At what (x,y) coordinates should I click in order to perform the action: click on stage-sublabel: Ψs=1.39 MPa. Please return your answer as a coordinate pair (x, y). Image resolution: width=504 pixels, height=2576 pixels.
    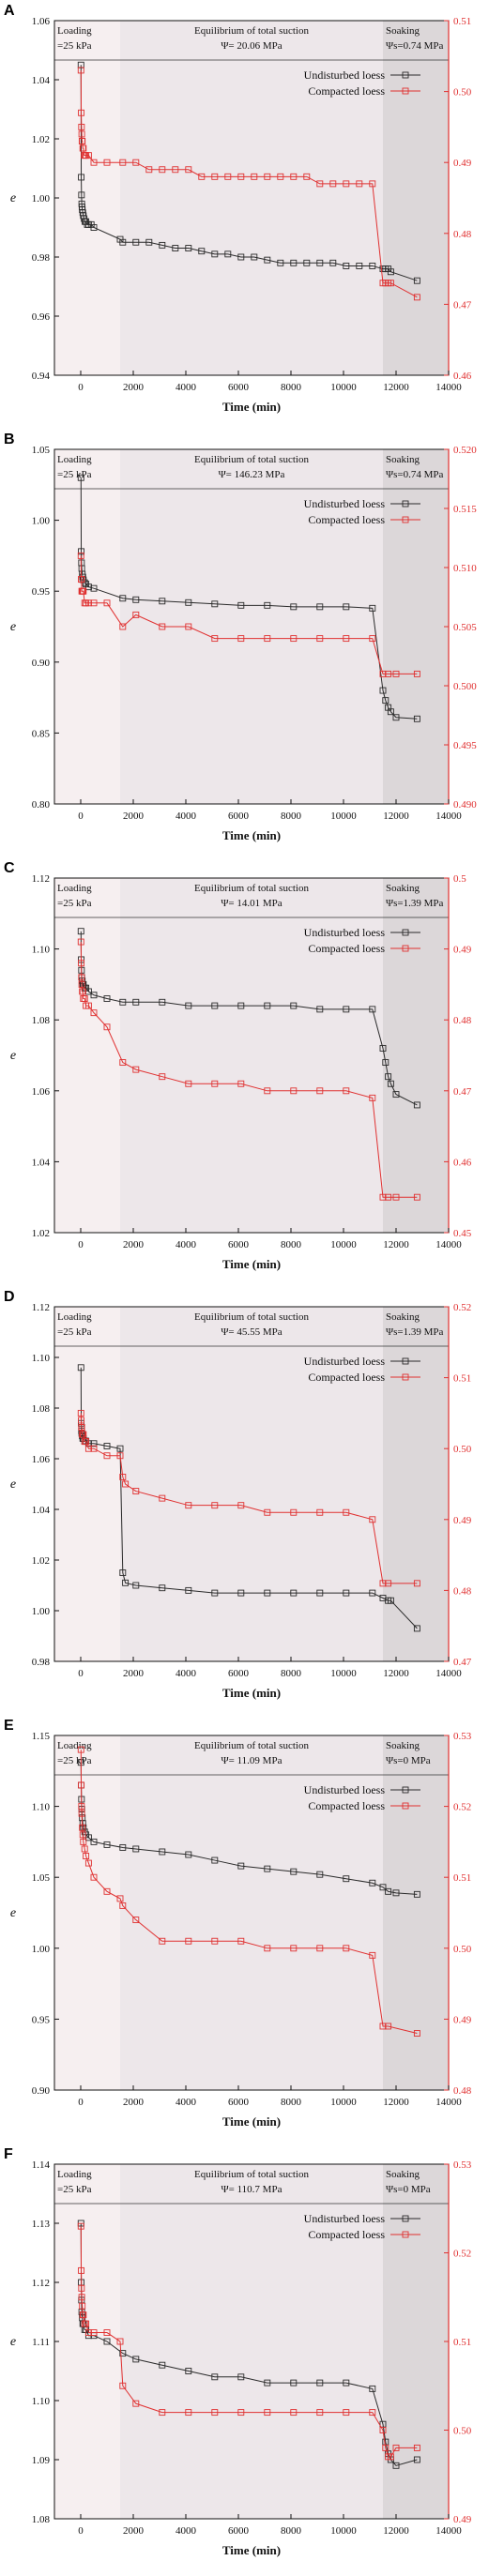
    Looking at the image, I should click on (414, 903).